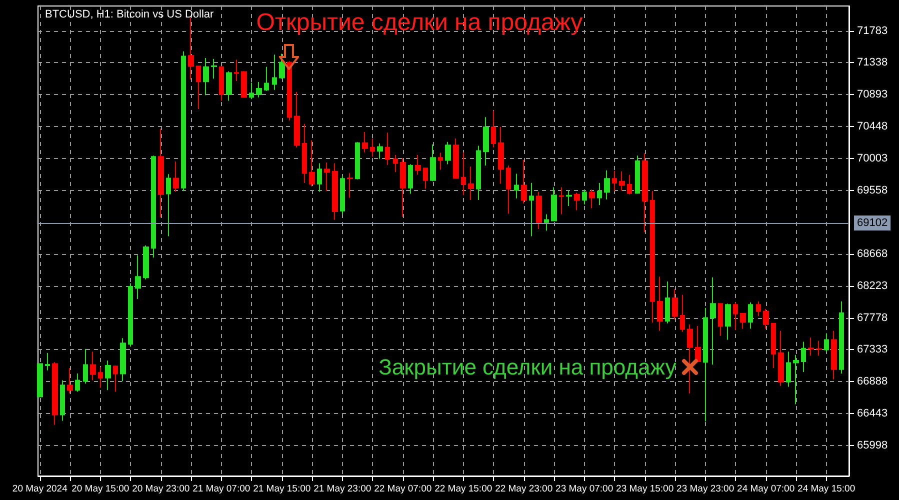 This screenshot has height=500, width=899. I want to click on y-tick-label: 70893, so click(872, 94).